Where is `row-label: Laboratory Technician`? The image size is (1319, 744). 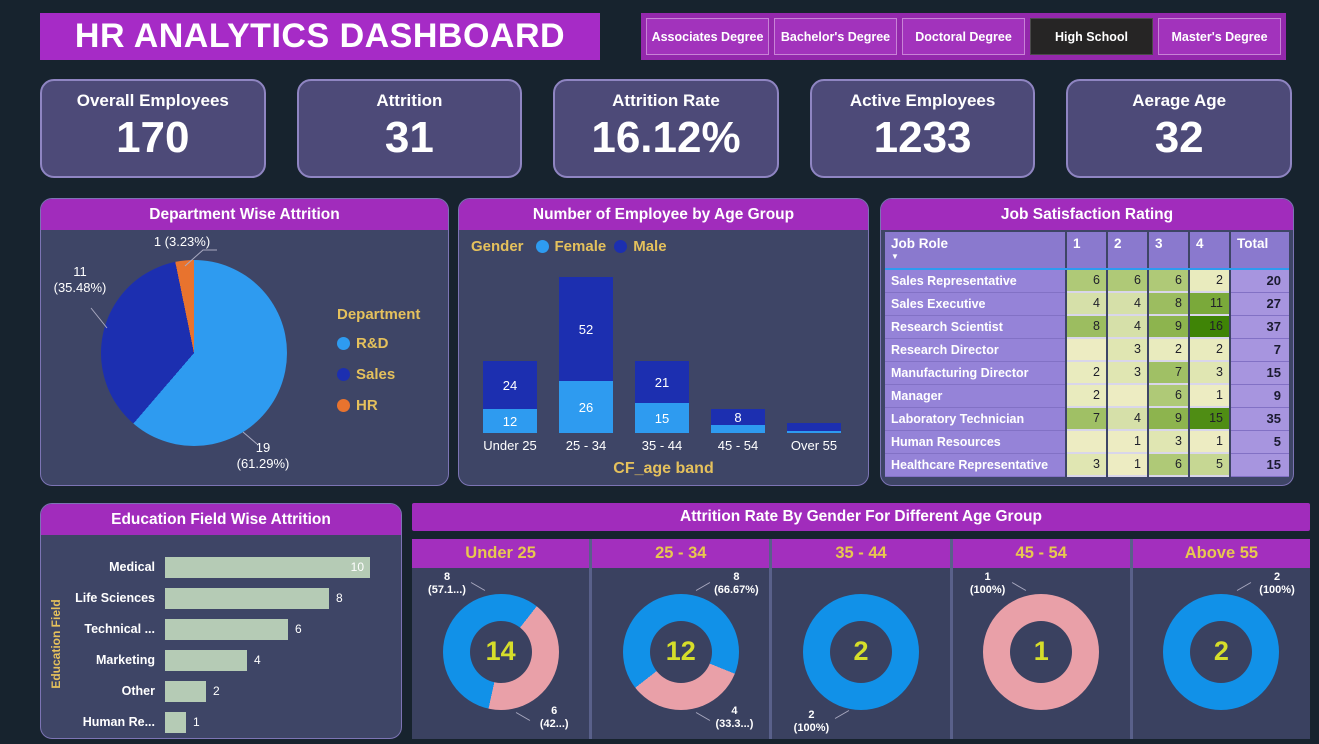
row-label: Laboratory Technician is located at coordinates (975, 419).